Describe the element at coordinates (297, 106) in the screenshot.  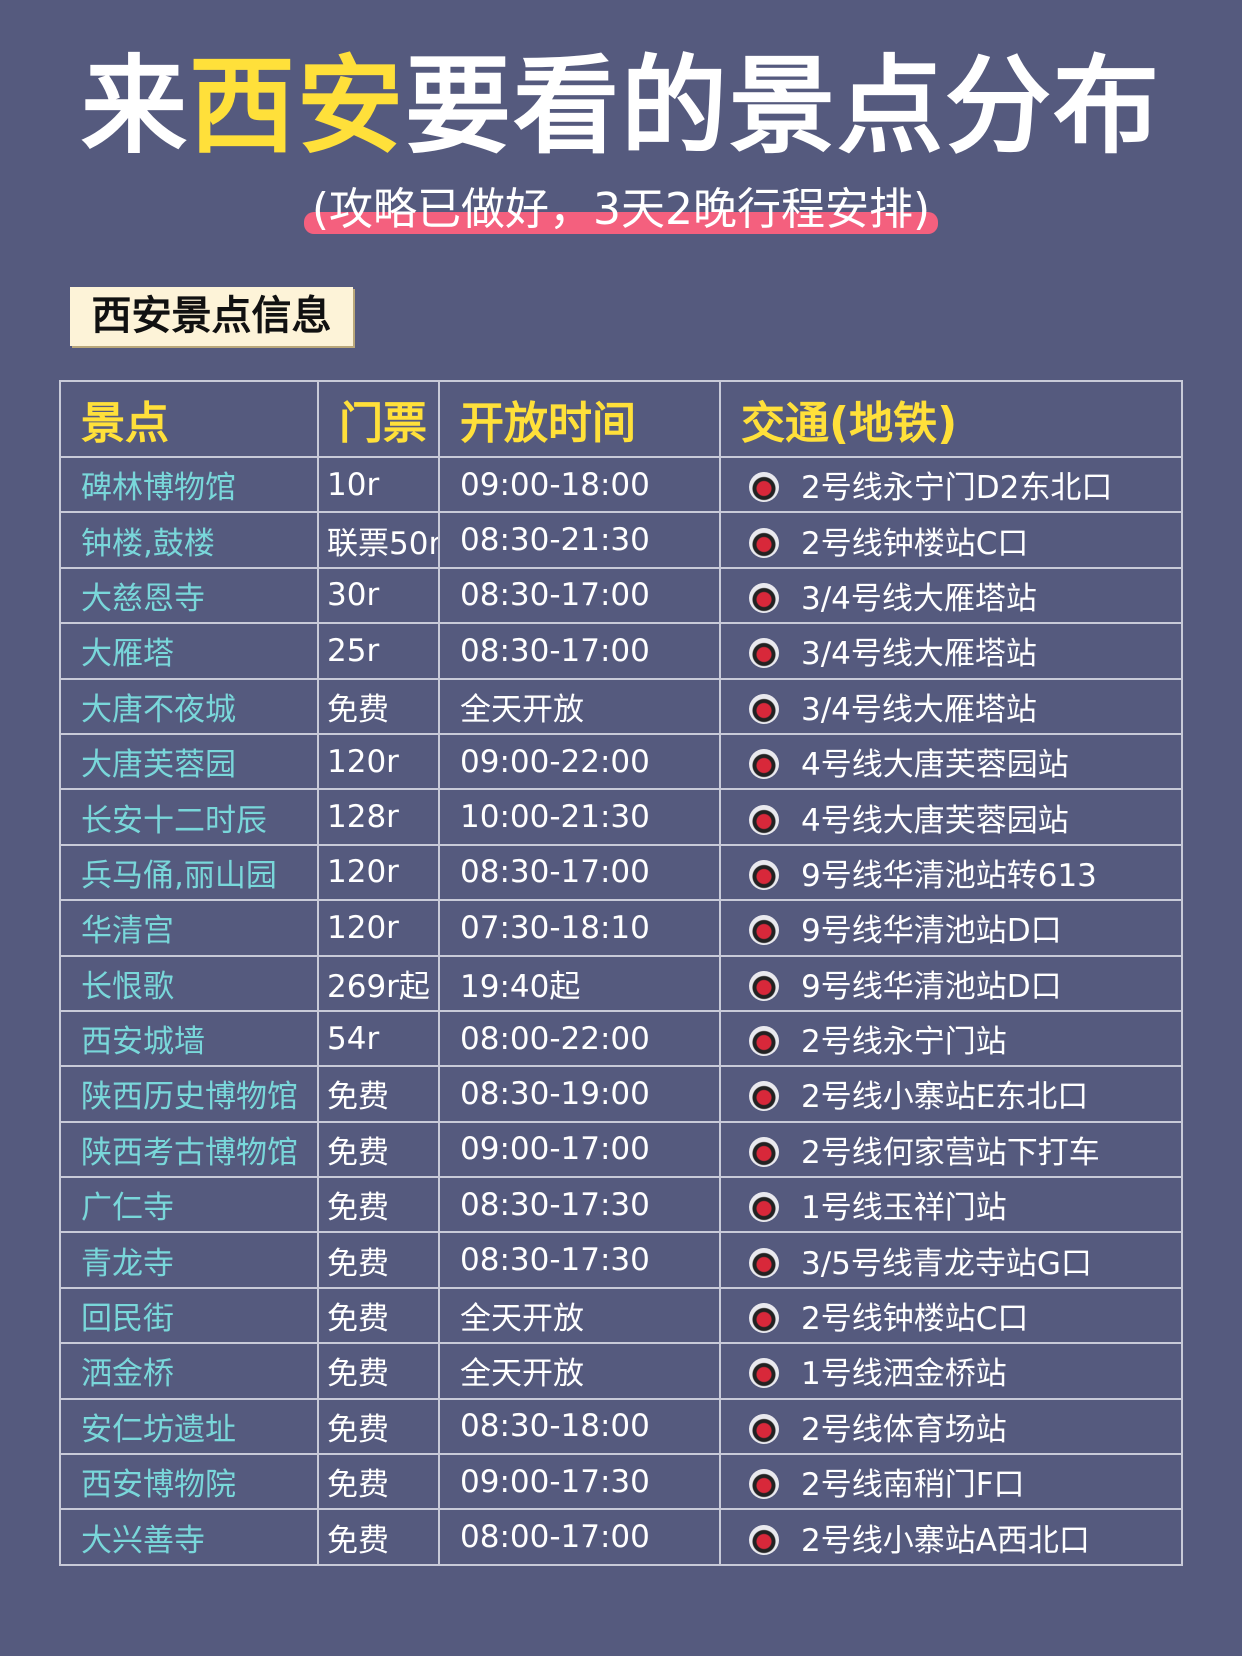
I see `title-highlight: 西安` at that location.